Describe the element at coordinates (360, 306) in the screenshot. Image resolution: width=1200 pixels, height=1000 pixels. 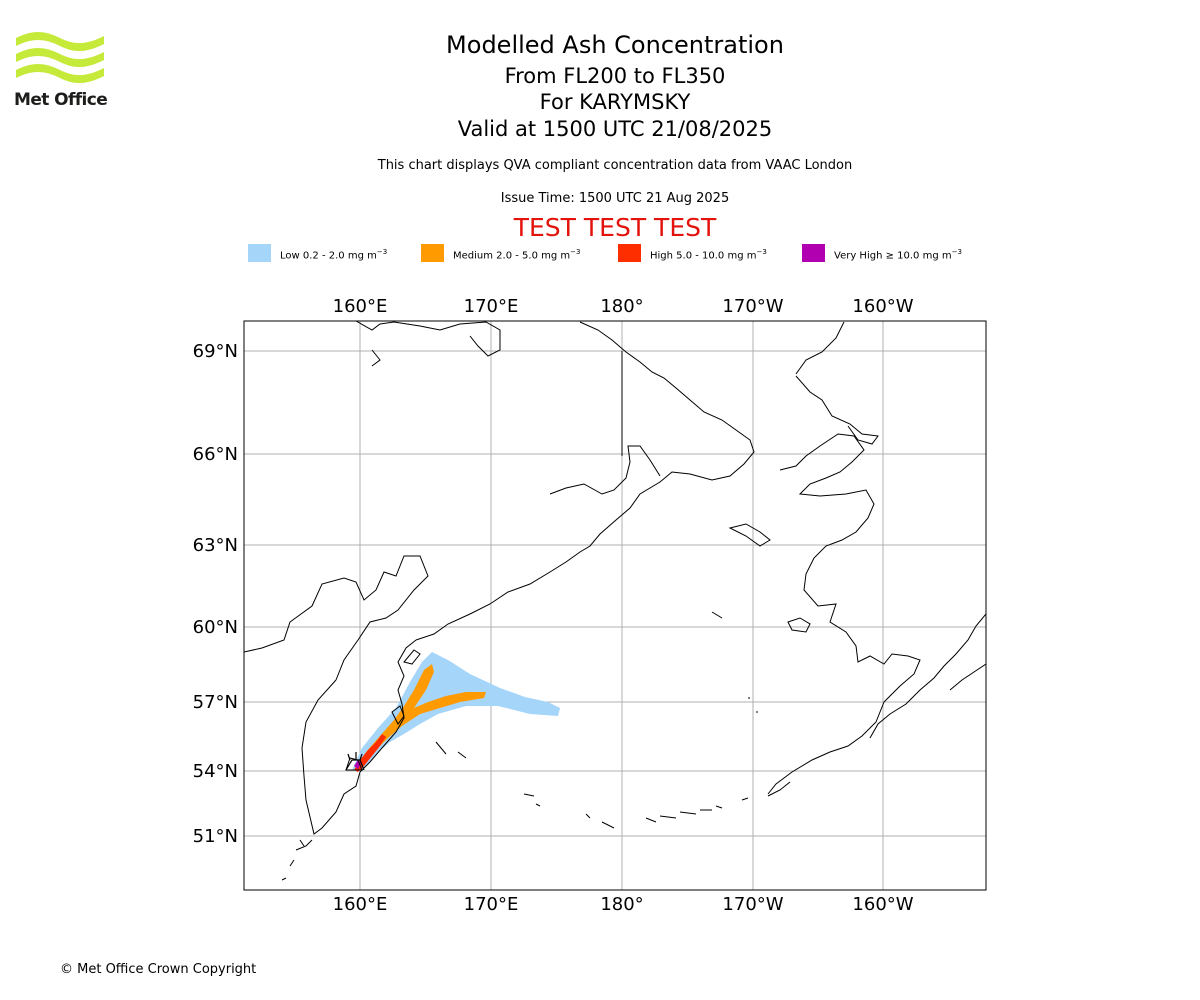
I see `lon-label-top: 160°E` at that location.